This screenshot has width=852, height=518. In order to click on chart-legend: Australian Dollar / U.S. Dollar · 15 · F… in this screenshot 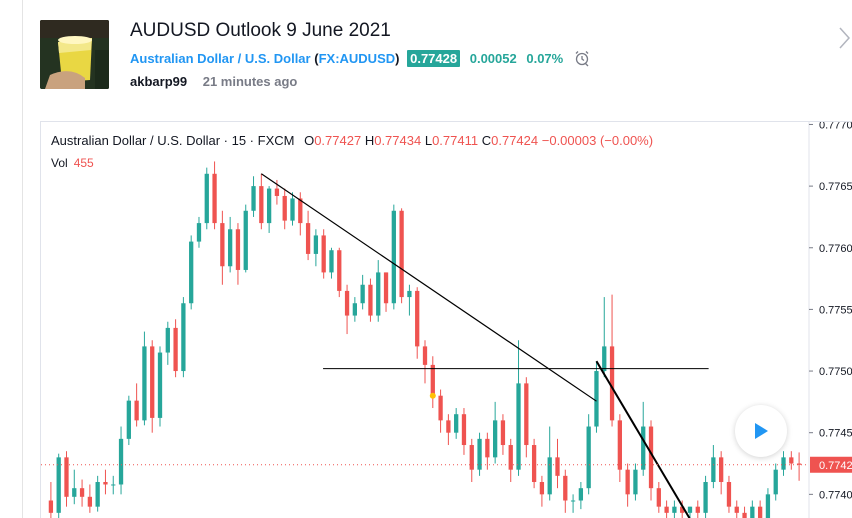, I will do `click(352, 140)`.